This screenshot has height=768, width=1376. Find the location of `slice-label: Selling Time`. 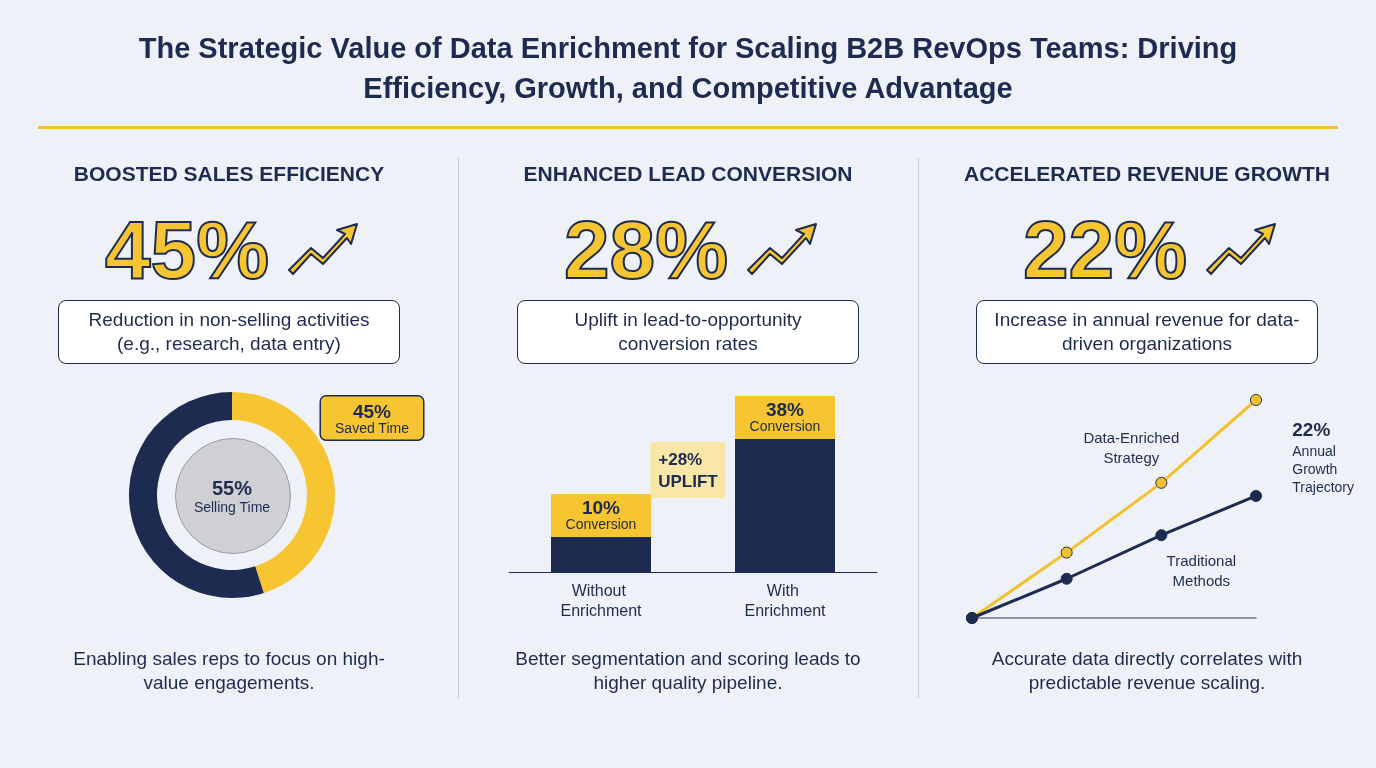

slice-label: Selling Time is located at coordinates (232, 507).